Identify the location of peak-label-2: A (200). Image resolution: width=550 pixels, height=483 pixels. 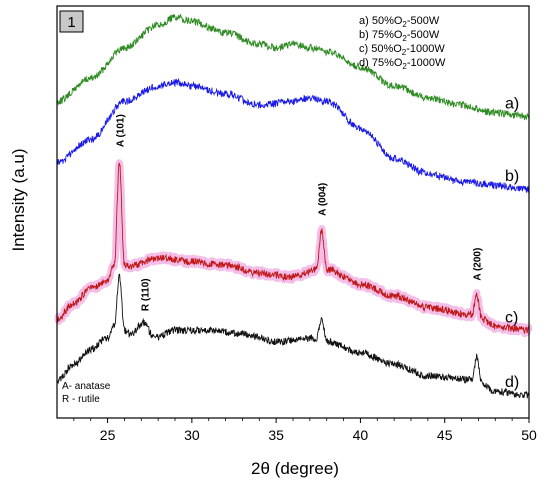
(478, 264).